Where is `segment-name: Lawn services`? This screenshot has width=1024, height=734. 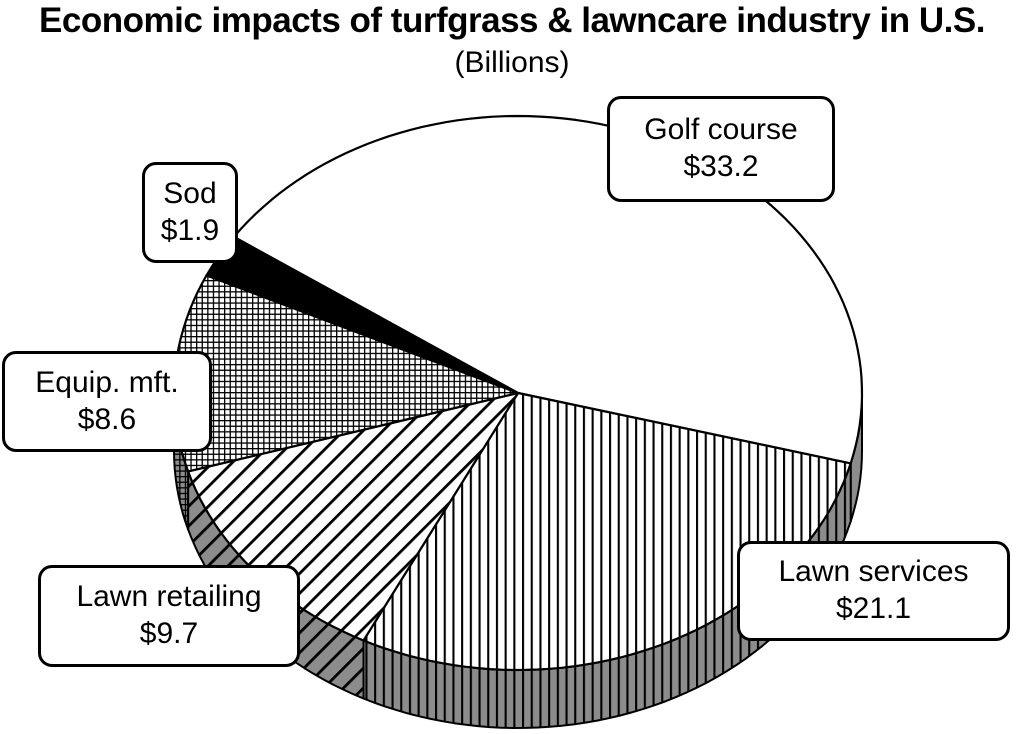 segment-name: Lawn services is located at coordinates (873, 572).